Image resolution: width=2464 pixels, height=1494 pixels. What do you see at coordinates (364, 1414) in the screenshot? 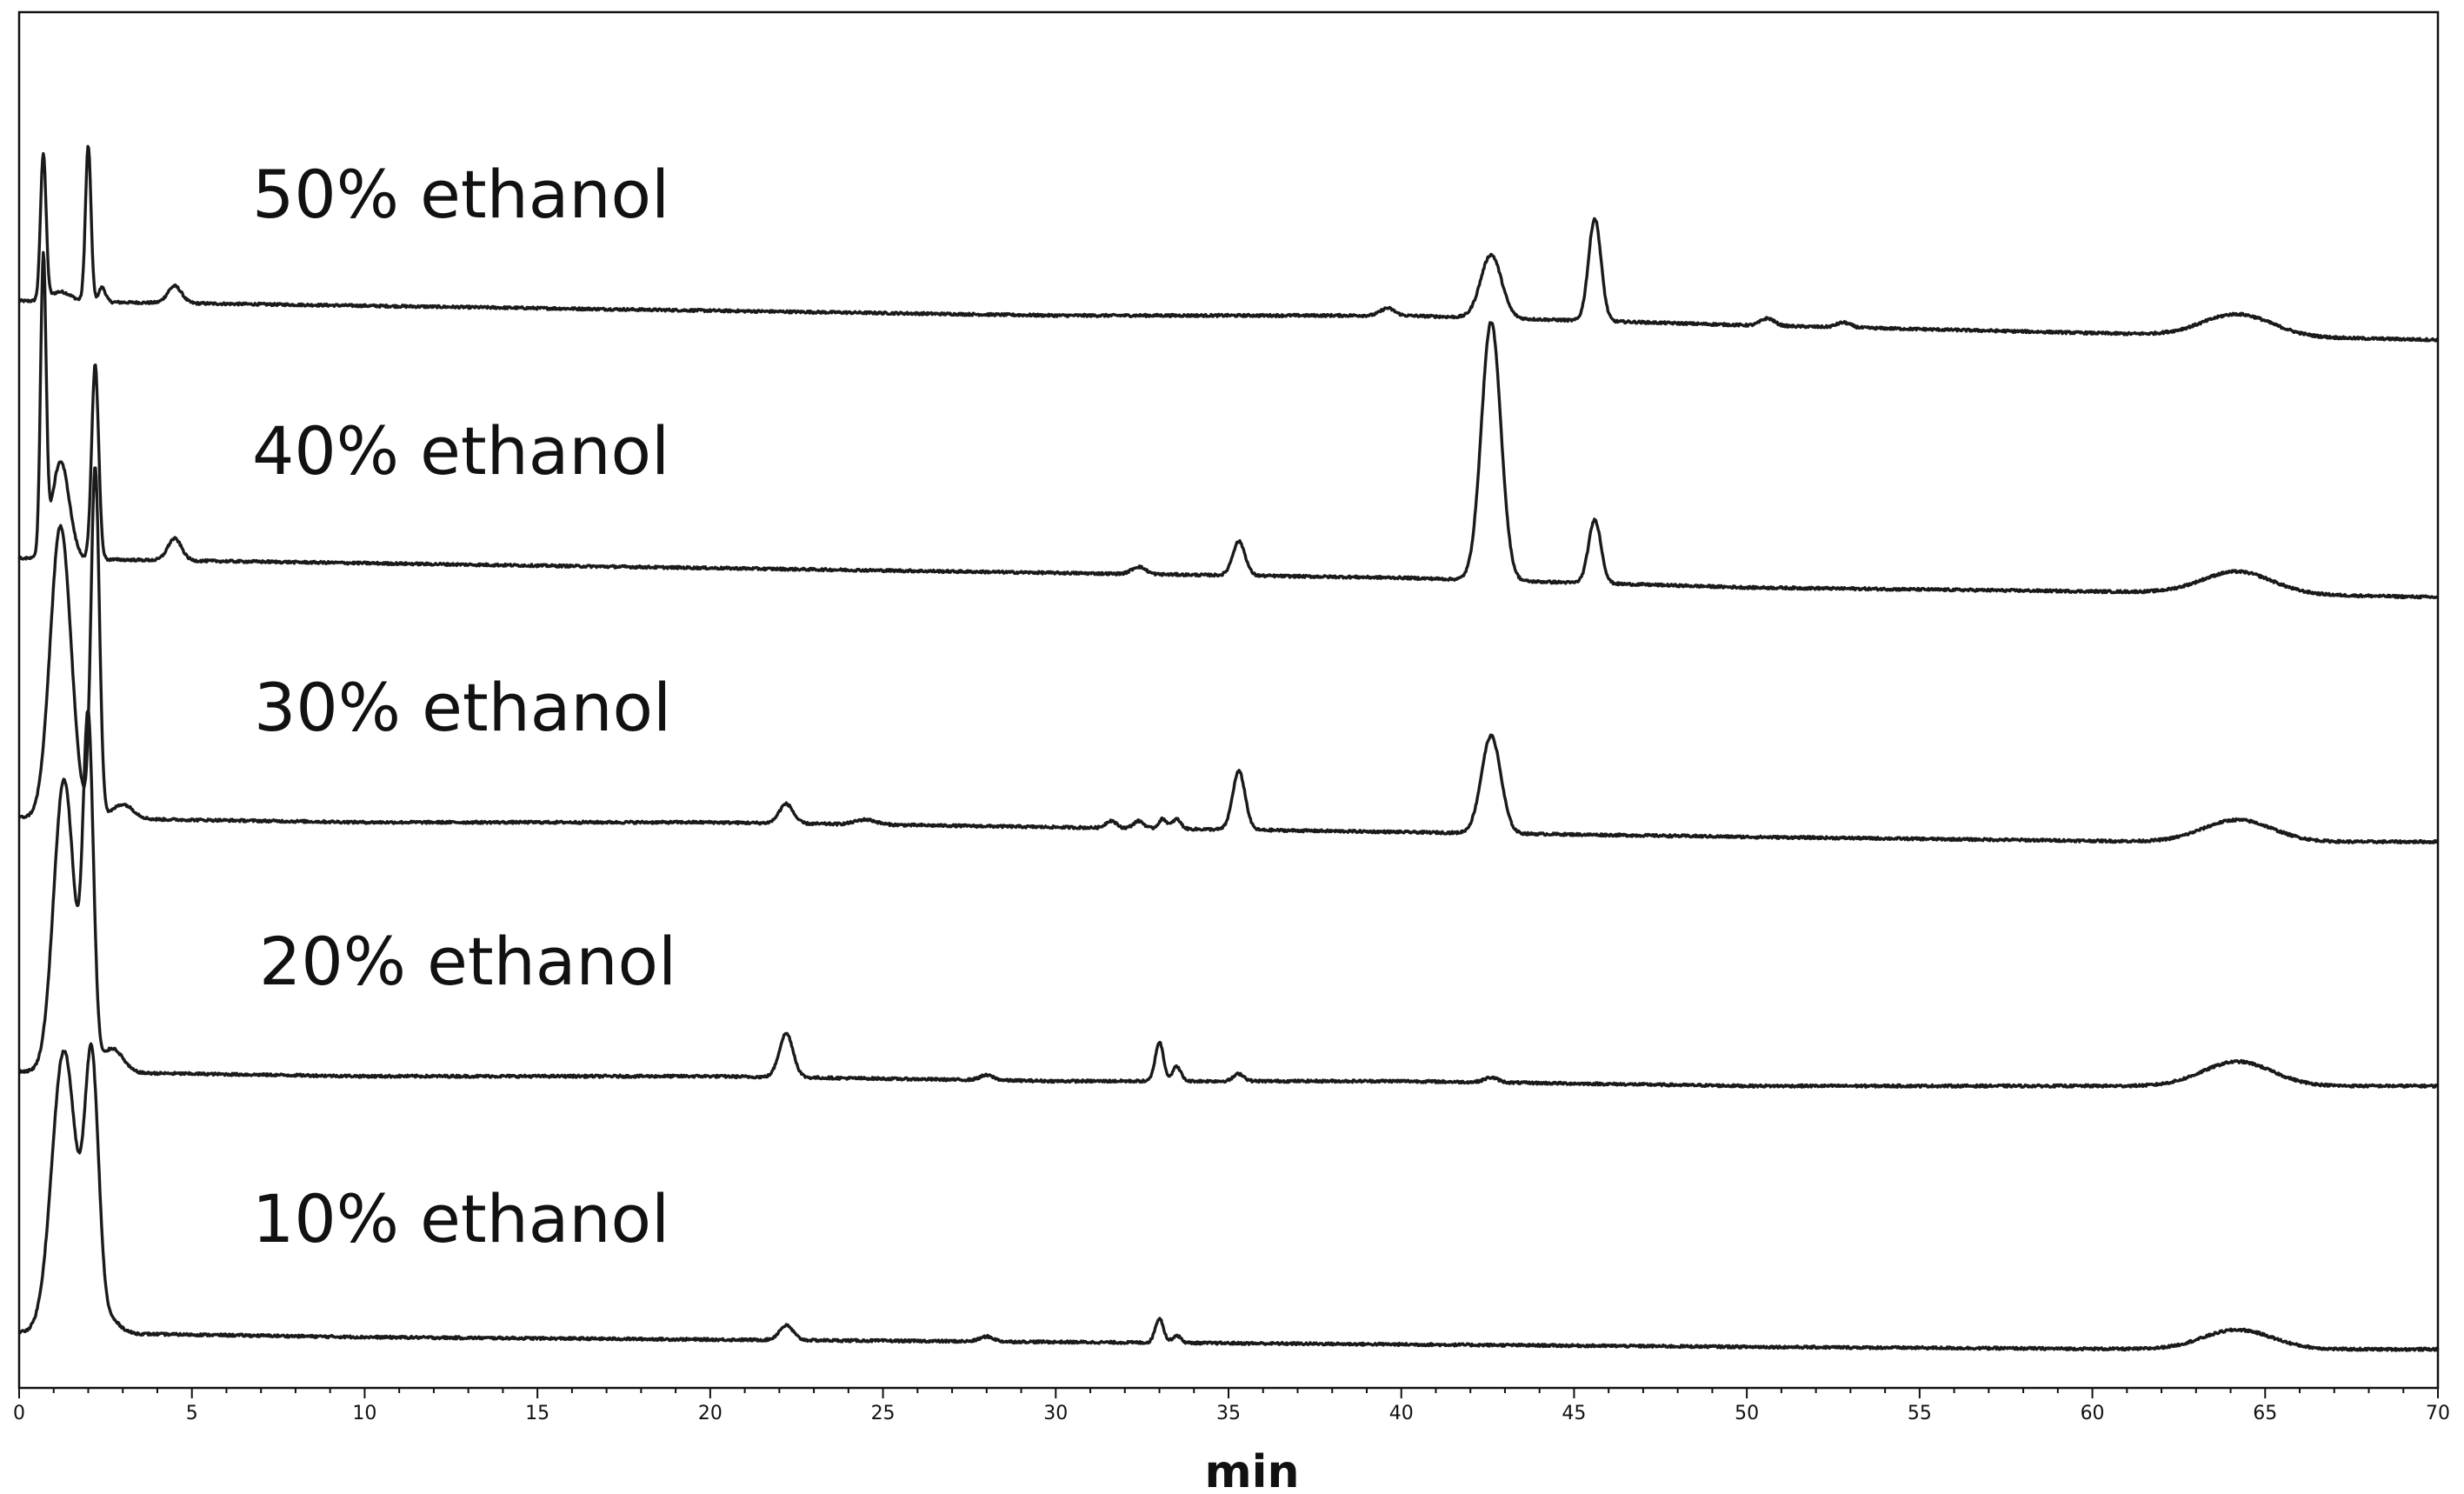
I see `x-tick-label: 10` at bounding box center [364, 1414].